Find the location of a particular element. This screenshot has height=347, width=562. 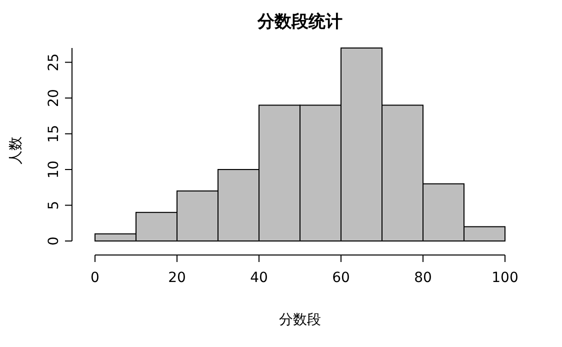

y-tick-label: 25 is located at coordinates (54, 62).